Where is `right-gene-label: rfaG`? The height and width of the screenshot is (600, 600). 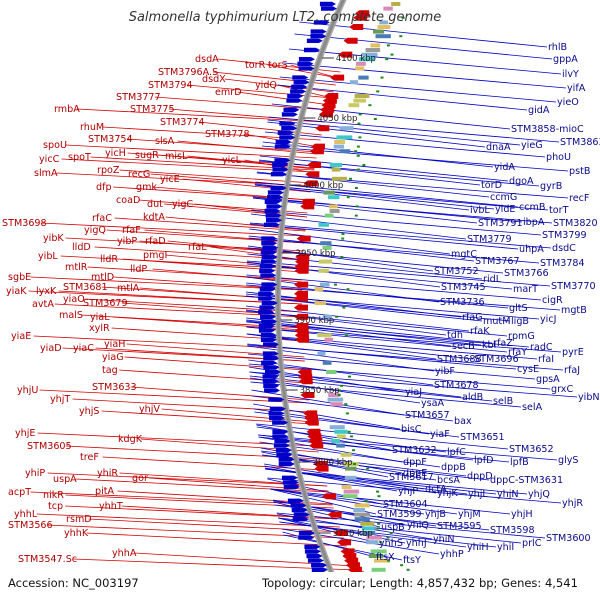
right-gene-label: rfaG is located at coordinates (472, 317).